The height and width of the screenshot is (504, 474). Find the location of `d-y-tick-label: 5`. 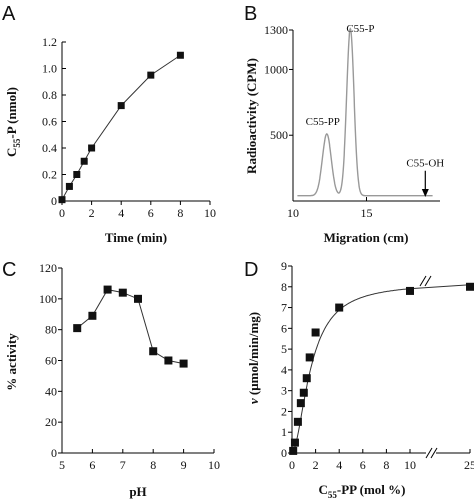

d-y-tick-label: 5 is located at coordinates (284, 349).